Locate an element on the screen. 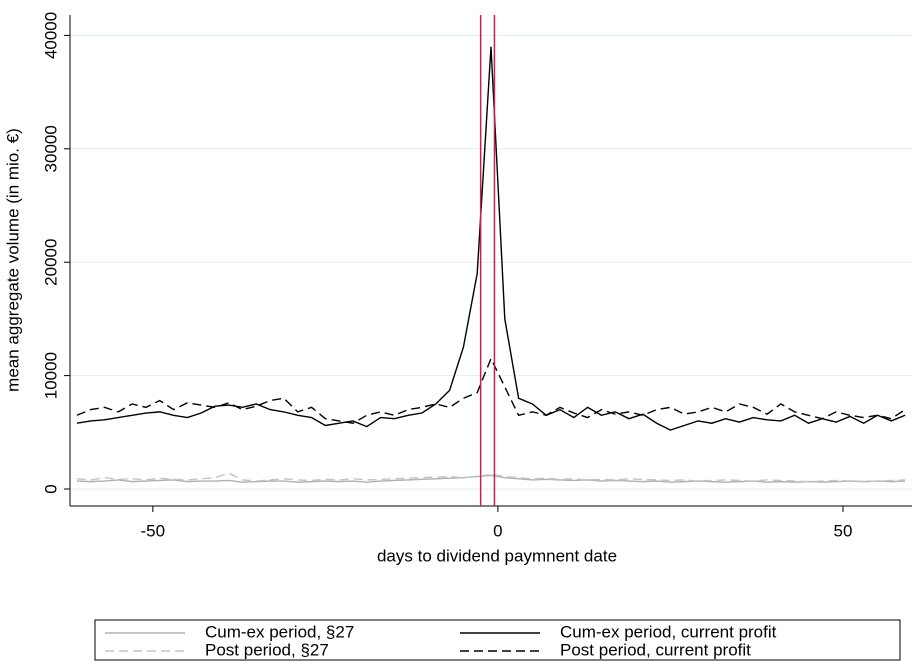  y-tick-label: 40000 is located at coordinates (50, 35).